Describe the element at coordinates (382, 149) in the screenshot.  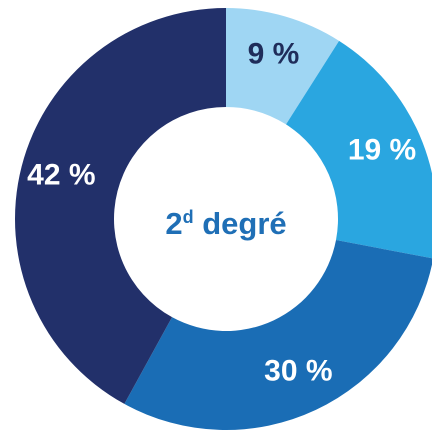
I see `slice-label-19: 19 %` at that location.